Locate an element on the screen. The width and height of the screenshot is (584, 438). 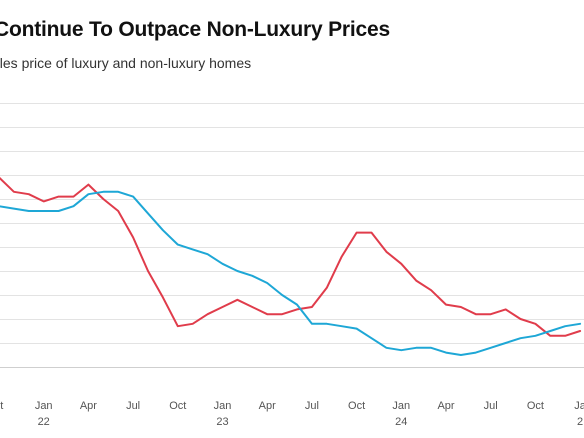
x-tick: Jan 22 is located at coordinates (44, 414).